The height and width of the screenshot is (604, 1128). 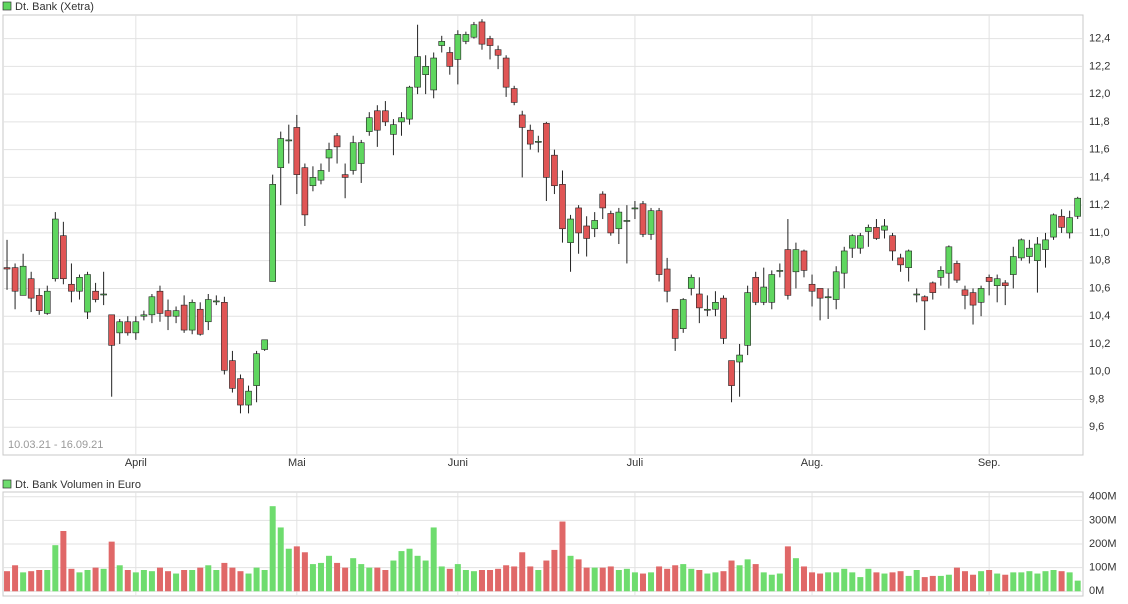 What do you see at coordinates (1096, 591) in the screenshot?
I see `y-tick-label: 0M` at bounding box center [1096, 591].